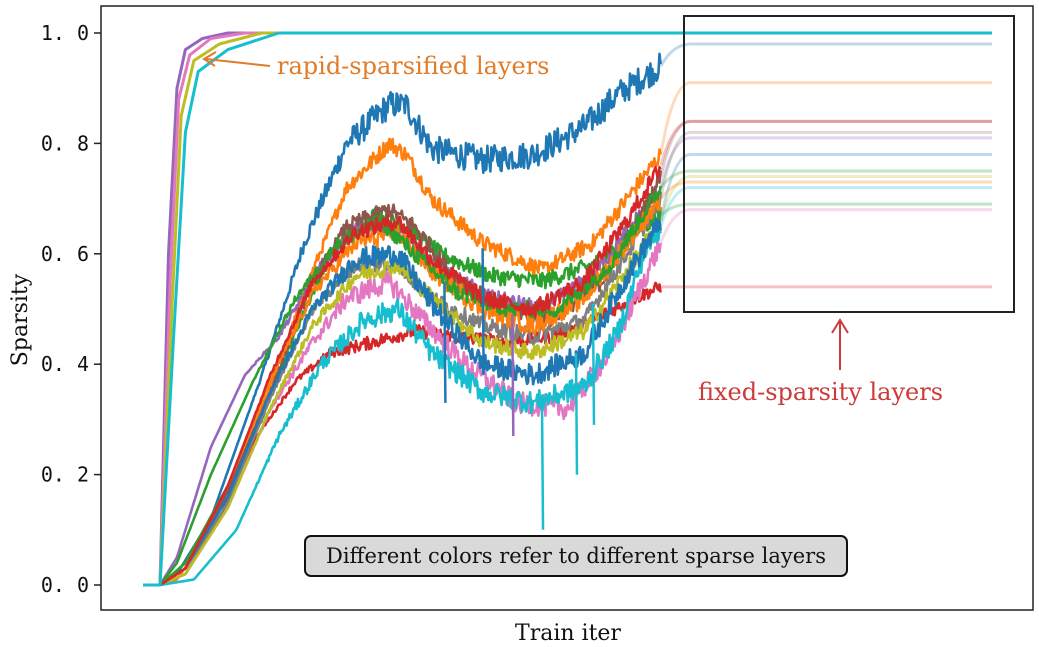 The width and height of the screenshot is (1039, 647). Describe the element at coordinates (65, 143) in the screenshot. I see `y-tick-label: 0. 8` at that location.